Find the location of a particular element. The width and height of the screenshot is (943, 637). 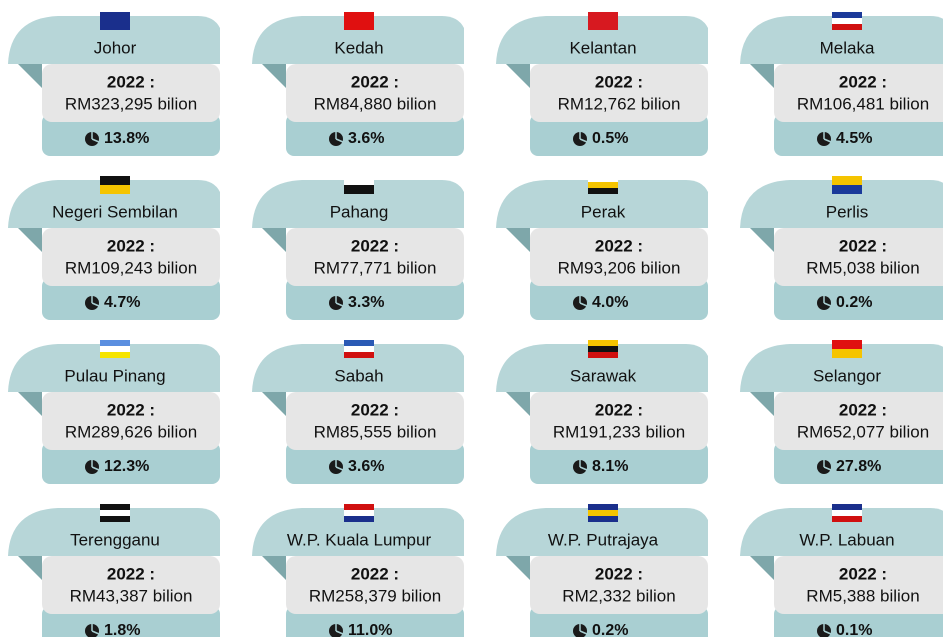

gdp-value: RM84,880 bilion is located at coordinates (375, 103).